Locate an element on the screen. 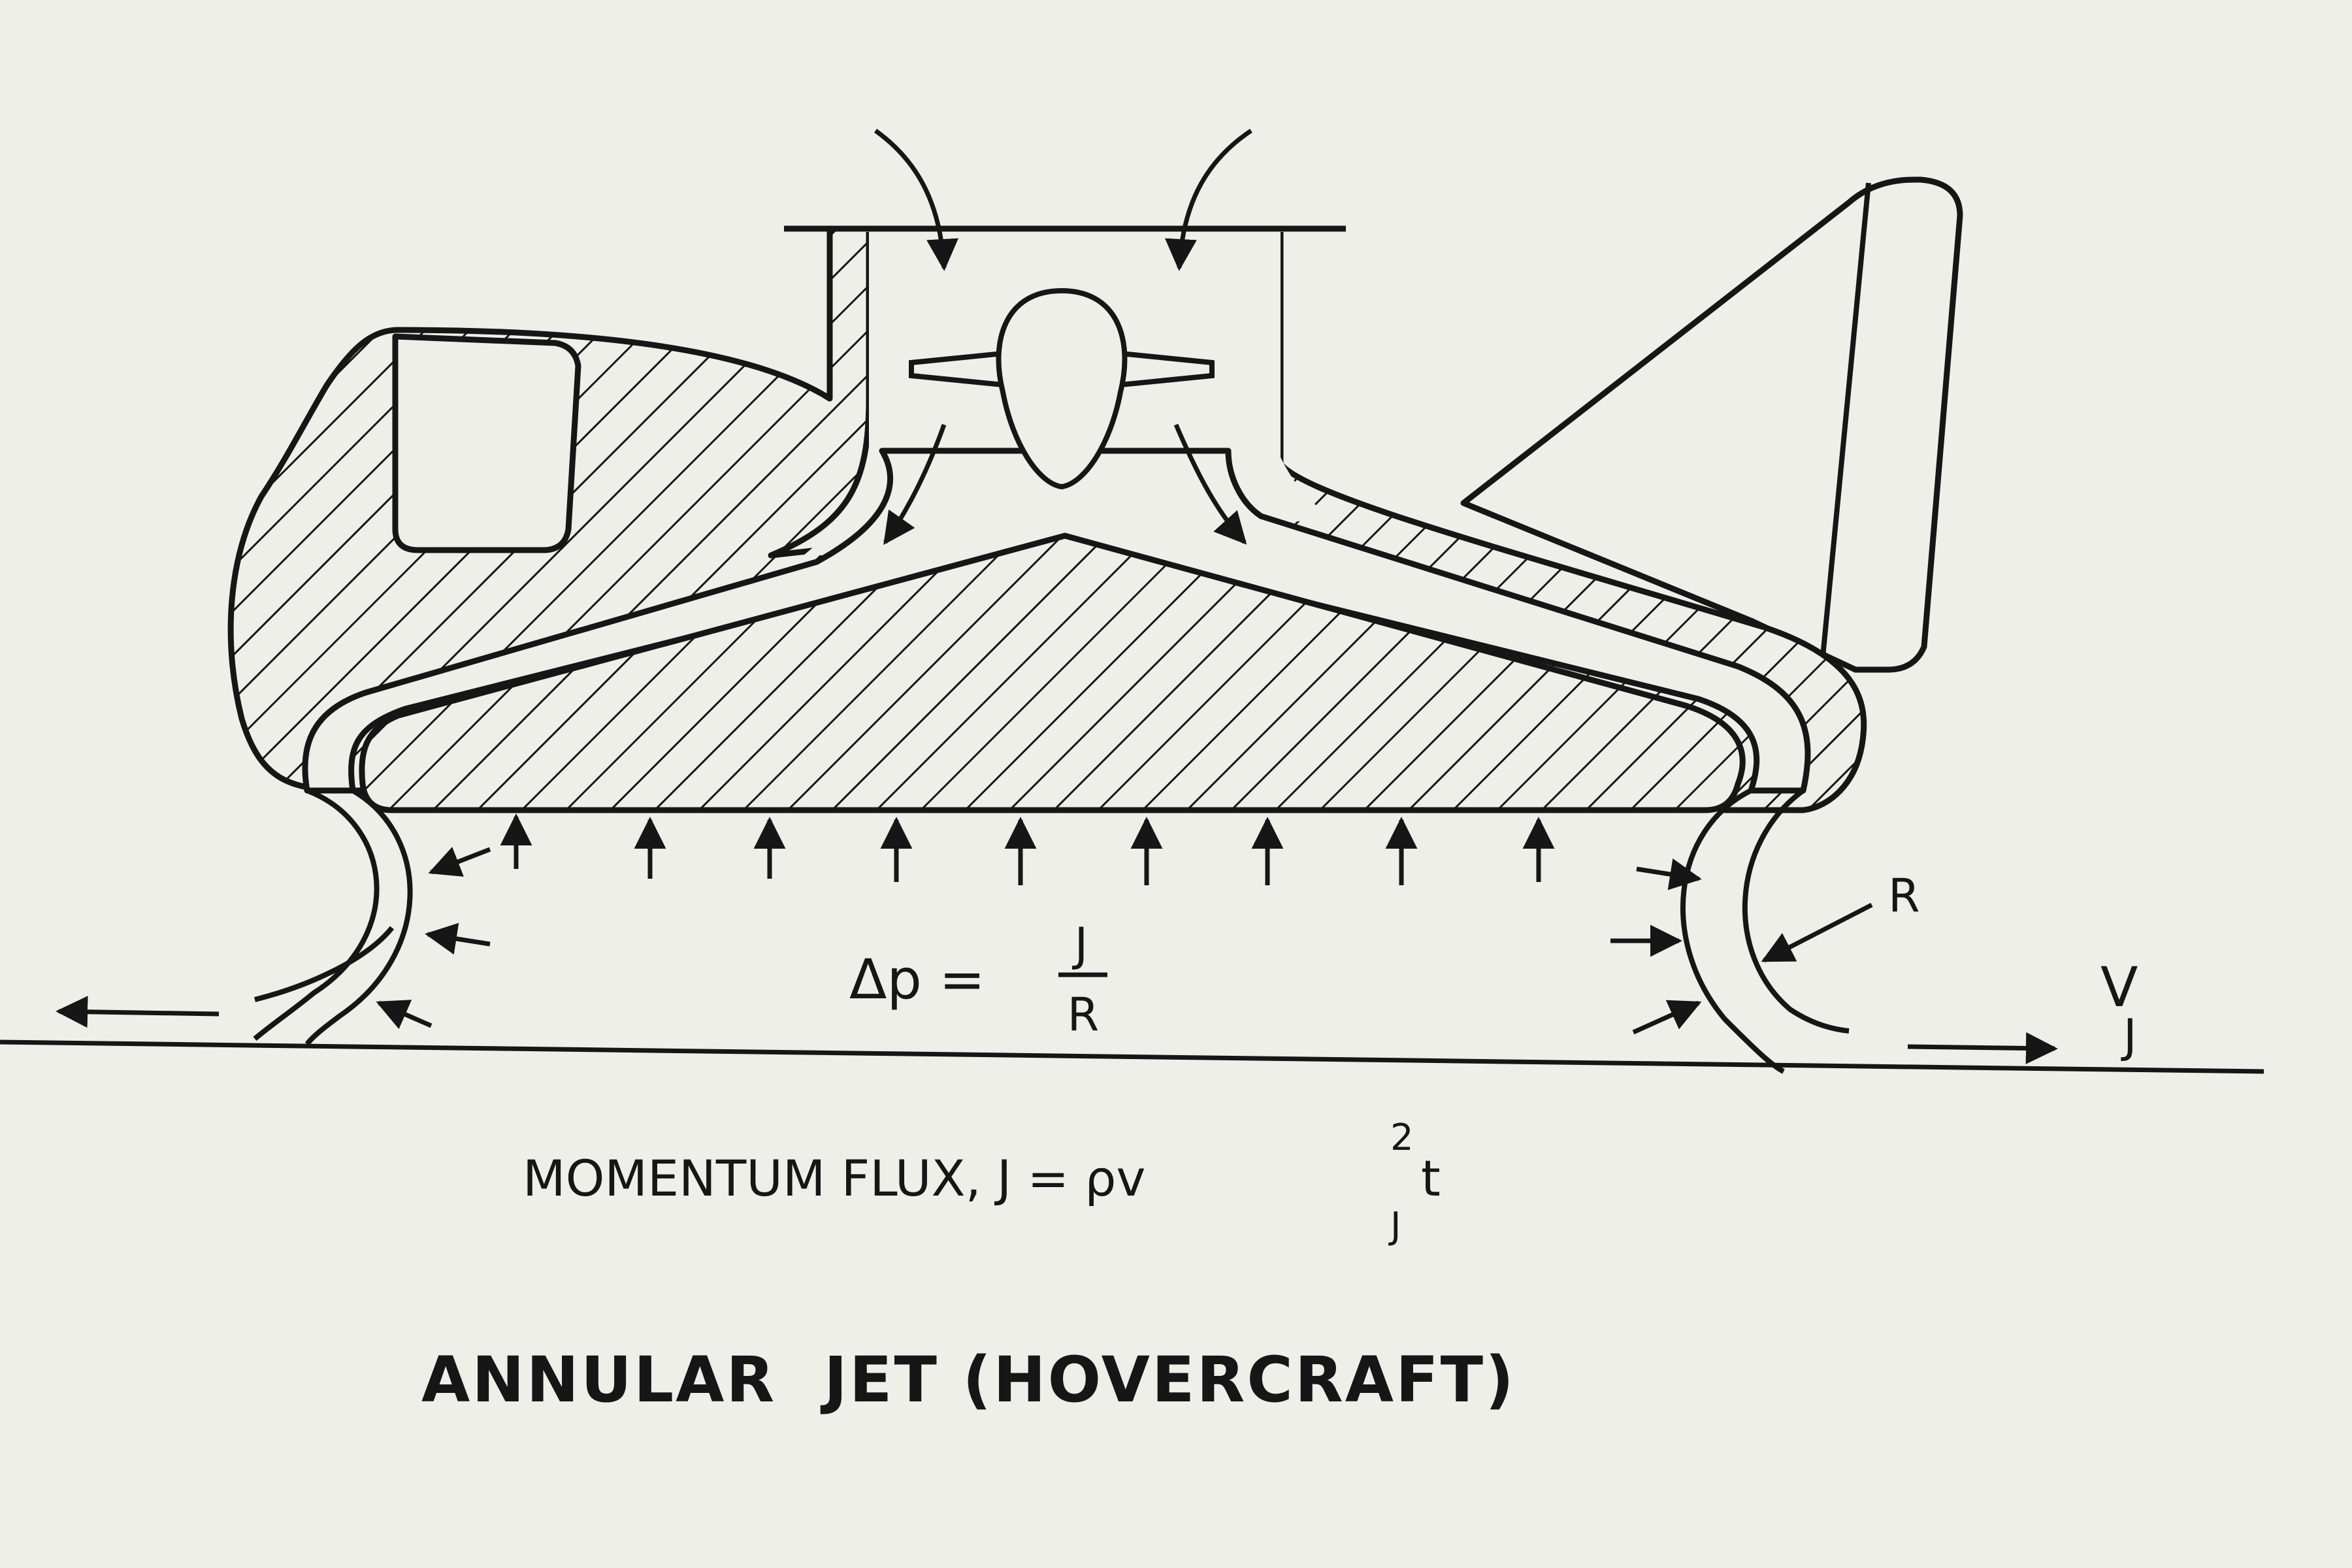 This screenshot has height=1568, width=2352. radius-leader is located at coordinates (1817, 932).